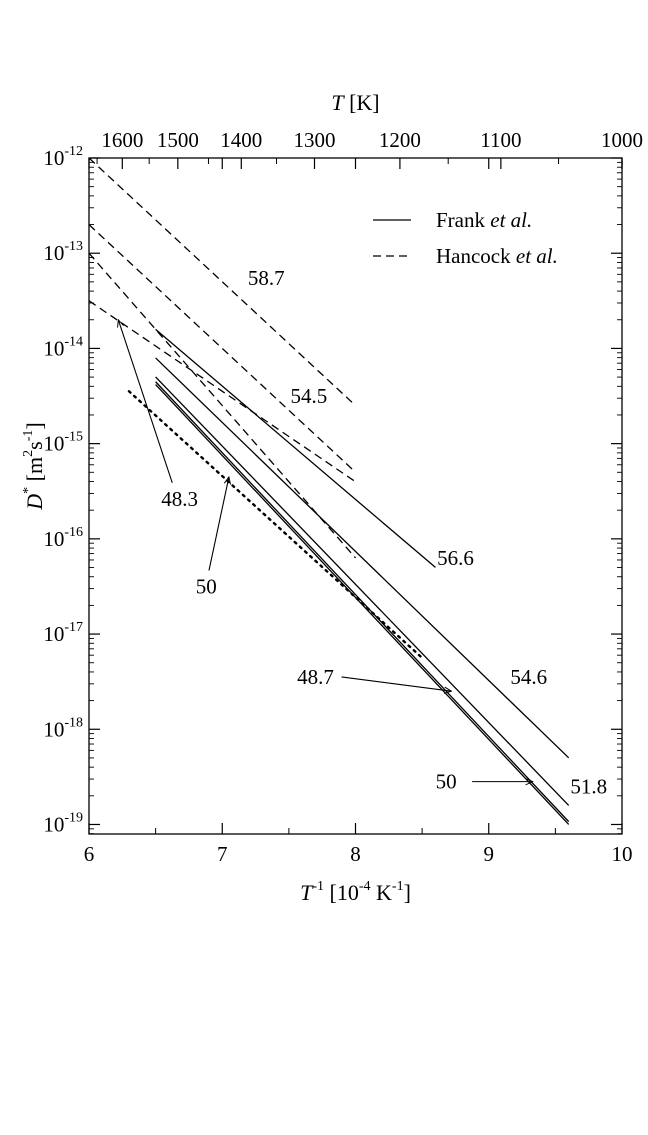 This screenshot has height=1135, width=648. I want to click on x-axis-unit-mid: K, so click(382, 892).